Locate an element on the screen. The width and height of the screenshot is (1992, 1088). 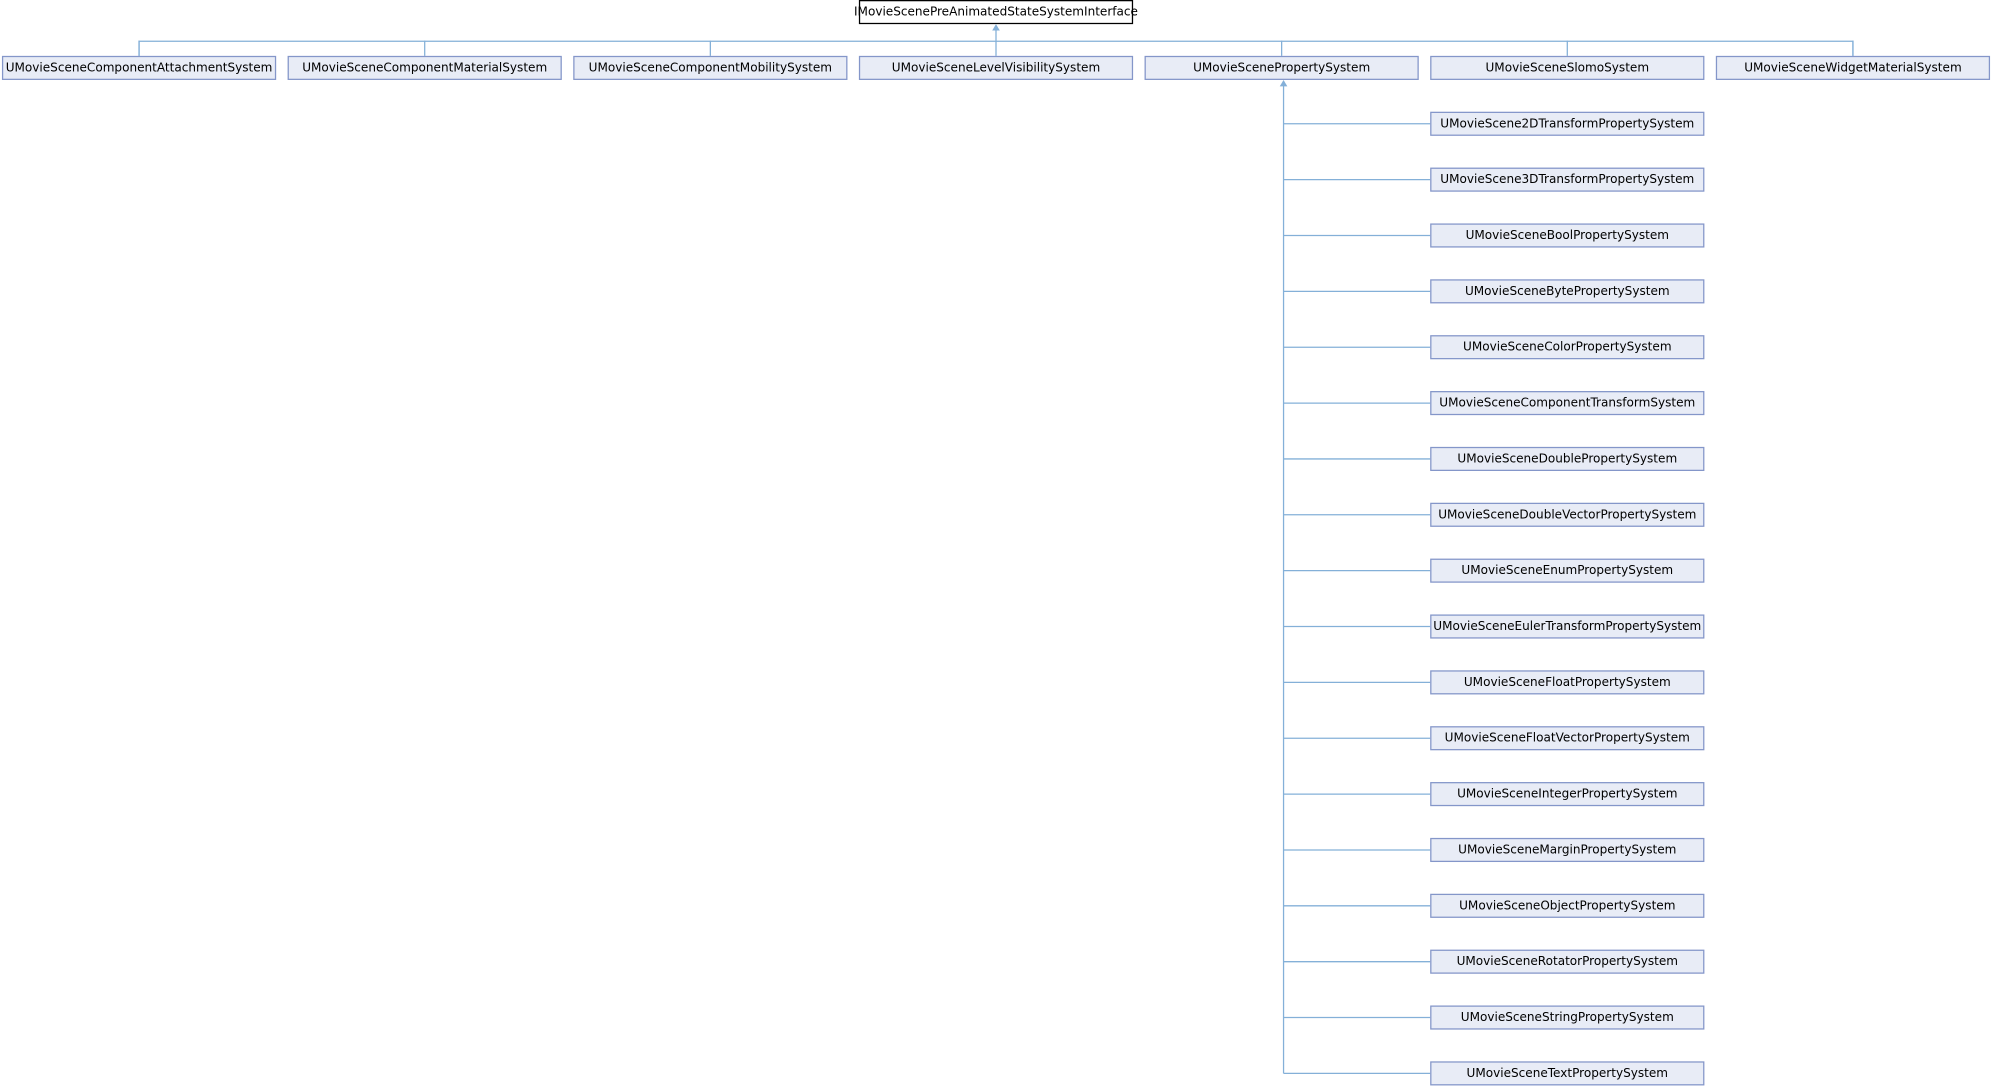
class-label: UMovieSceneComponentAttachmentSystem is located at coordinates (139, 67).